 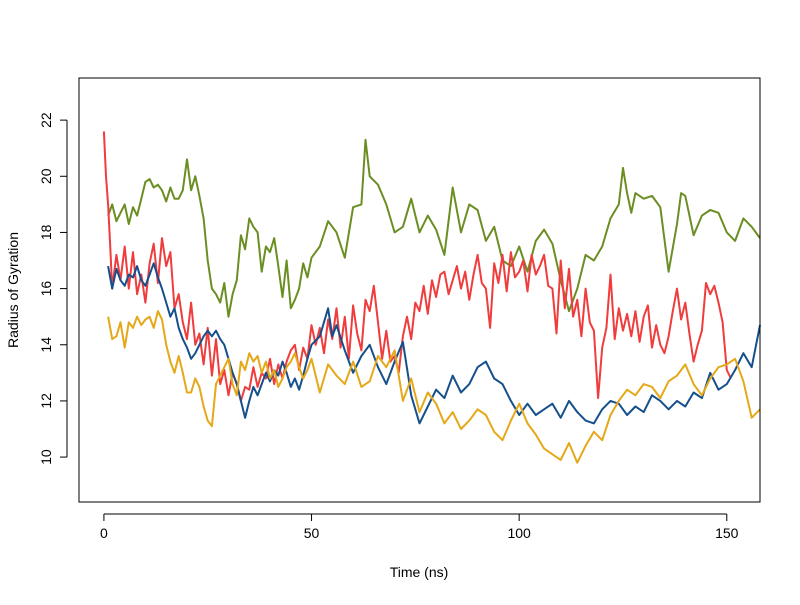 What do you see at coordinates (46, 120) in the screenshot?
I see `y-tick-label: 22` at bounding box center [46, 120].